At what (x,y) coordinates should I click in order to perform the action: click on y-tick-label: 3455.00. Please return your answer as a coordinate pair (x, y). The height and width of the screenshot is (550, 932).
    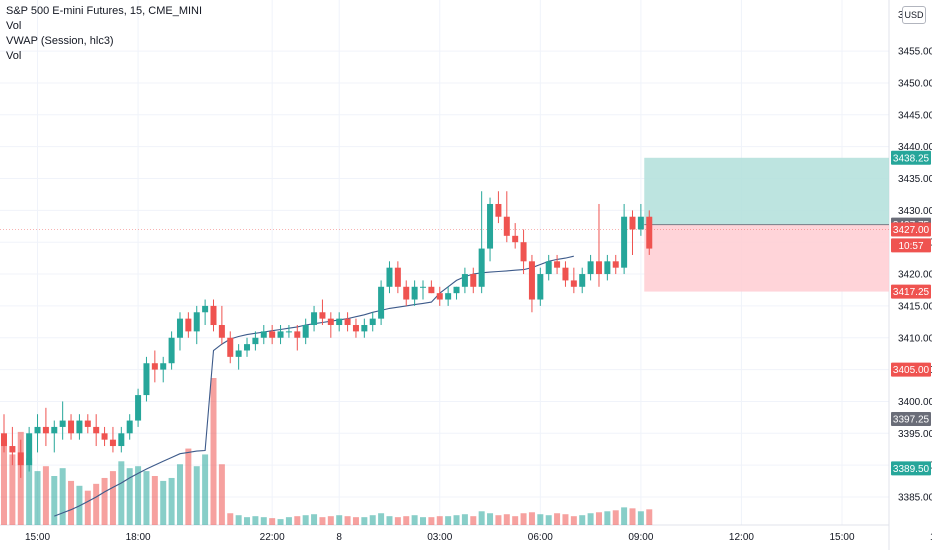
    Looking at the image, I should click on (915, 52).